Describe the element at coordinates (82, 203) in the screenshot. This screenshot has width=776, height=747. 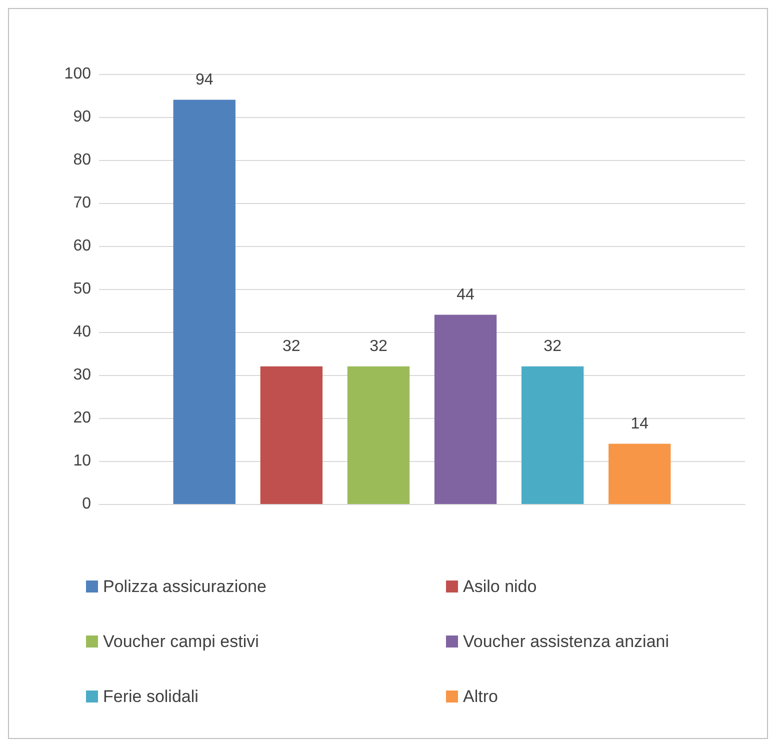
I see `y-tick-label: 70` at that location.